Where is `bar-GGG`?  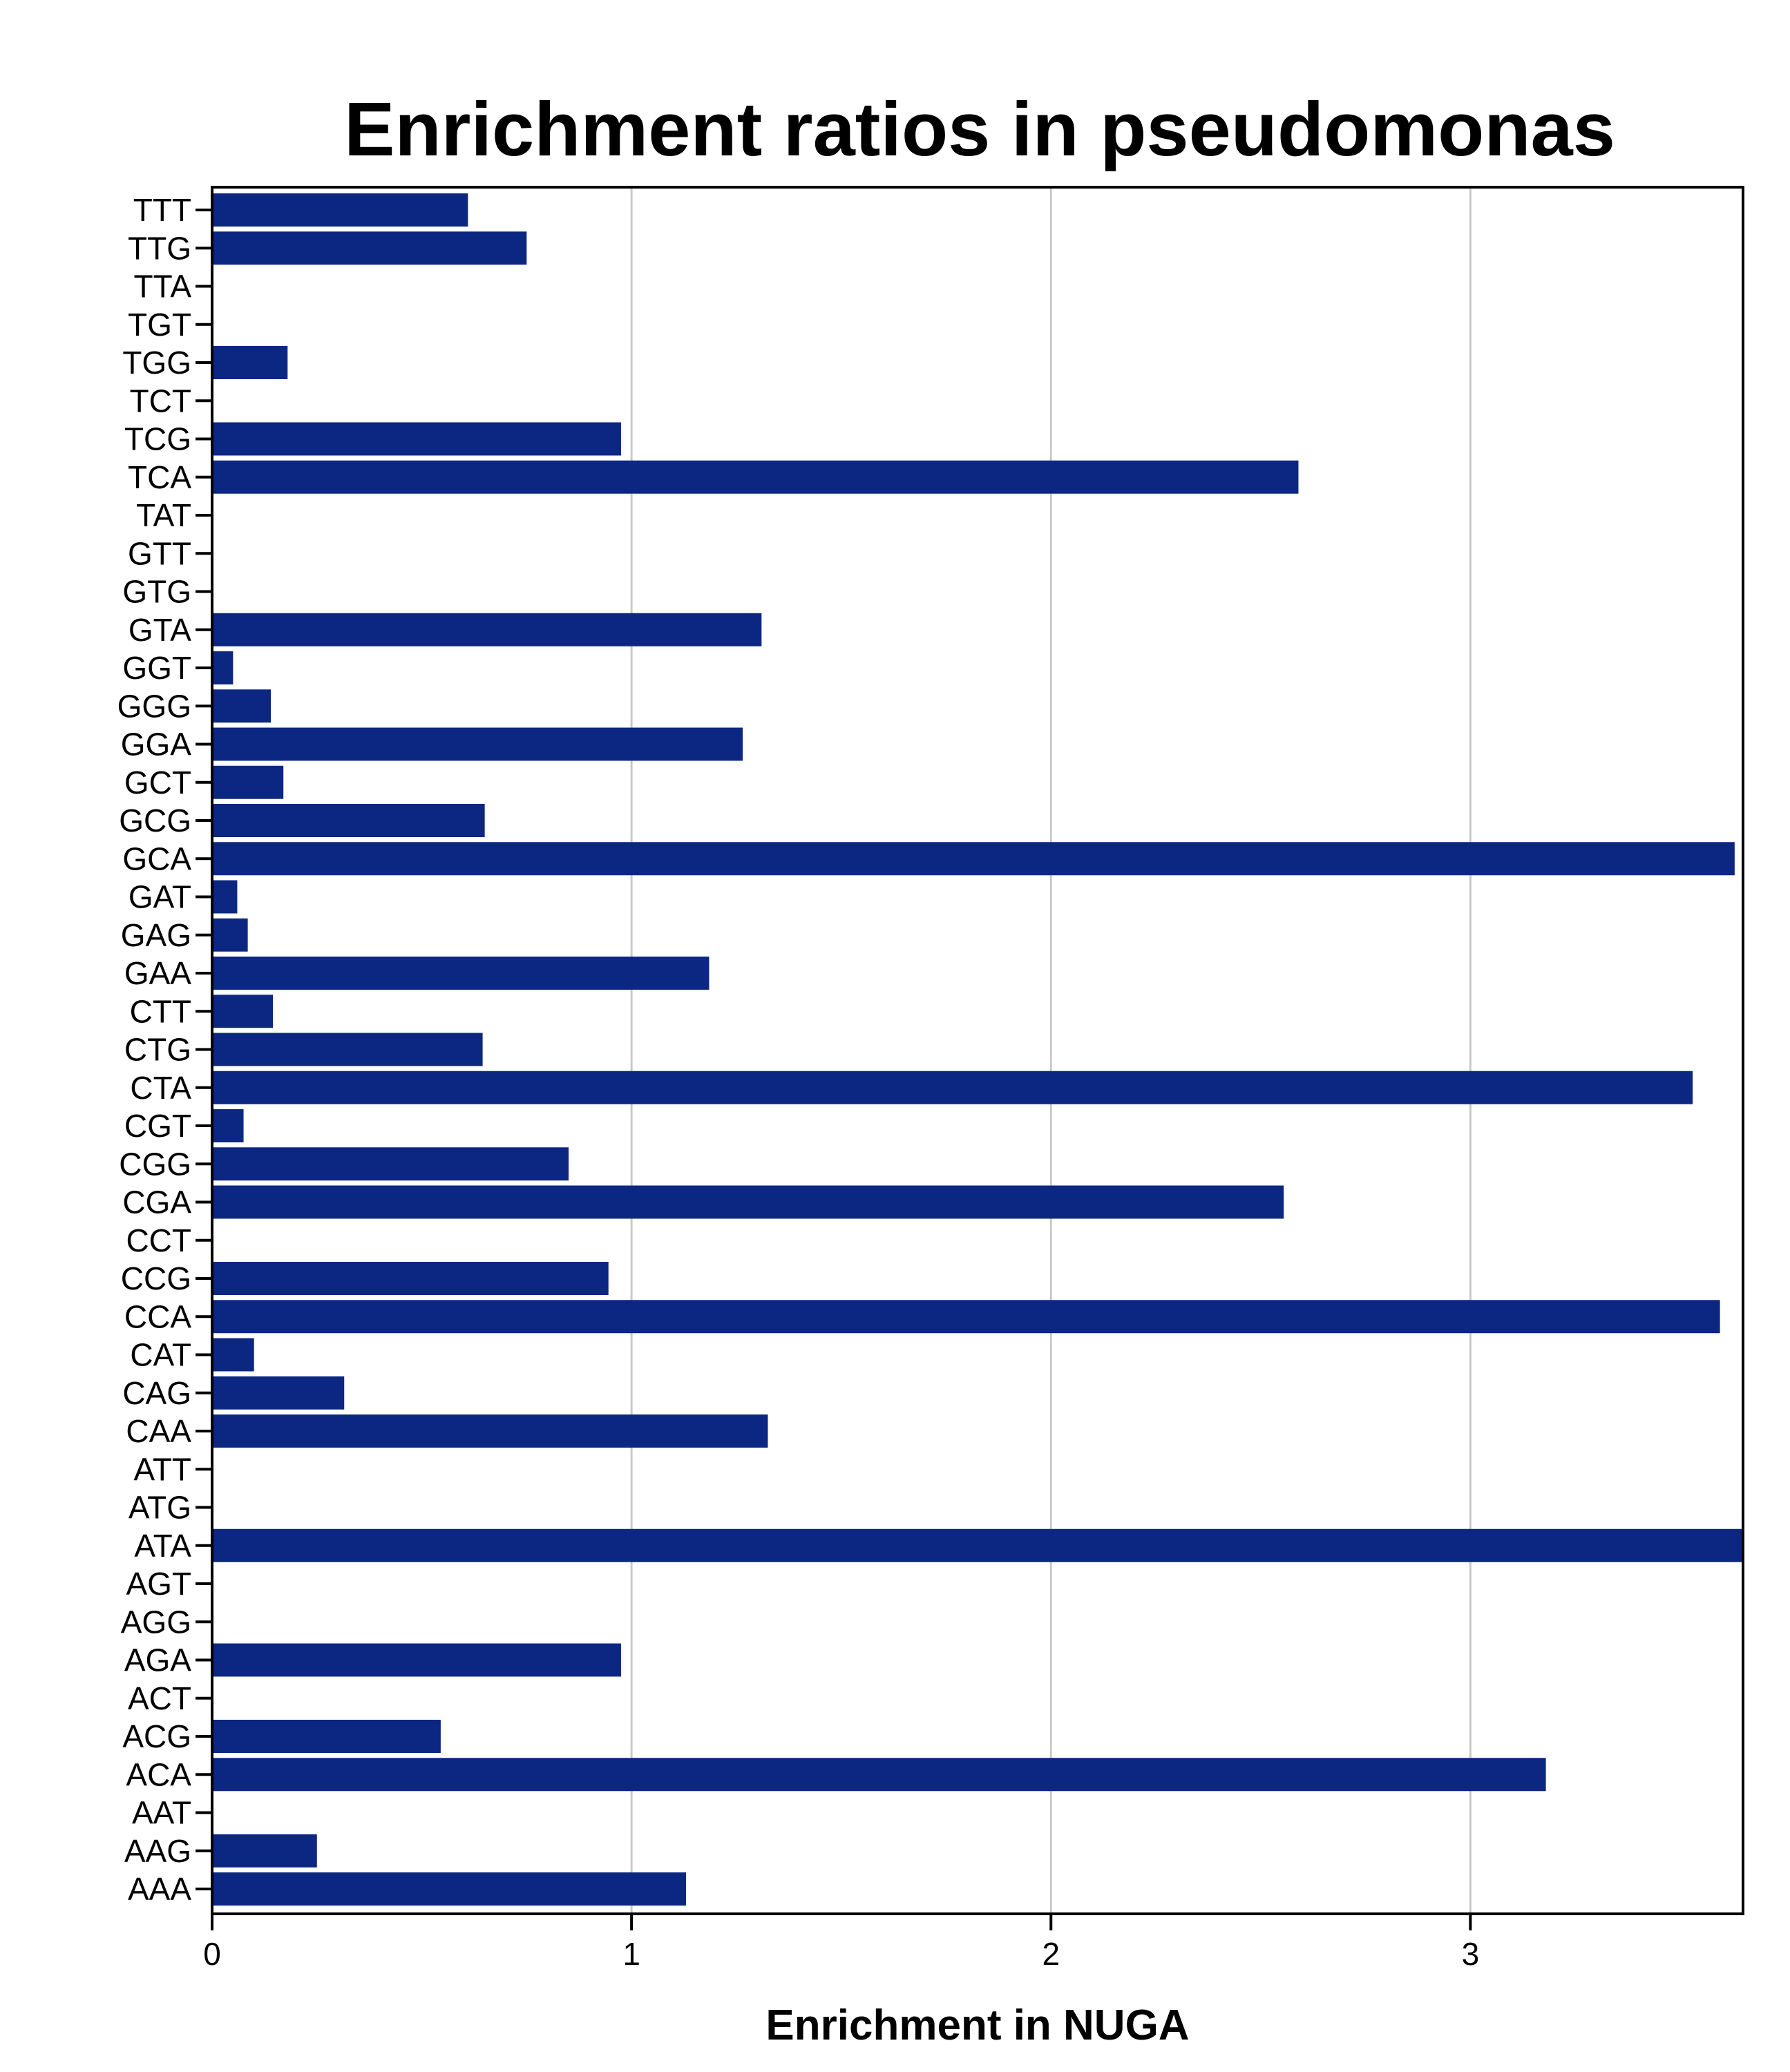
bar-GGG is located at coordinates (242, 706).